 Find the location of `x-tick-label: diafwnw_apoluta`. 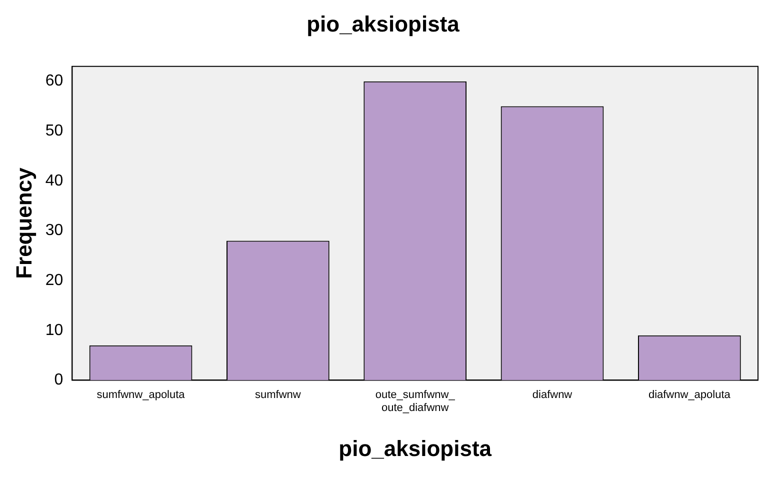

x-tick-label: diafwnw_apoluta is located at coordinates (690, 394).